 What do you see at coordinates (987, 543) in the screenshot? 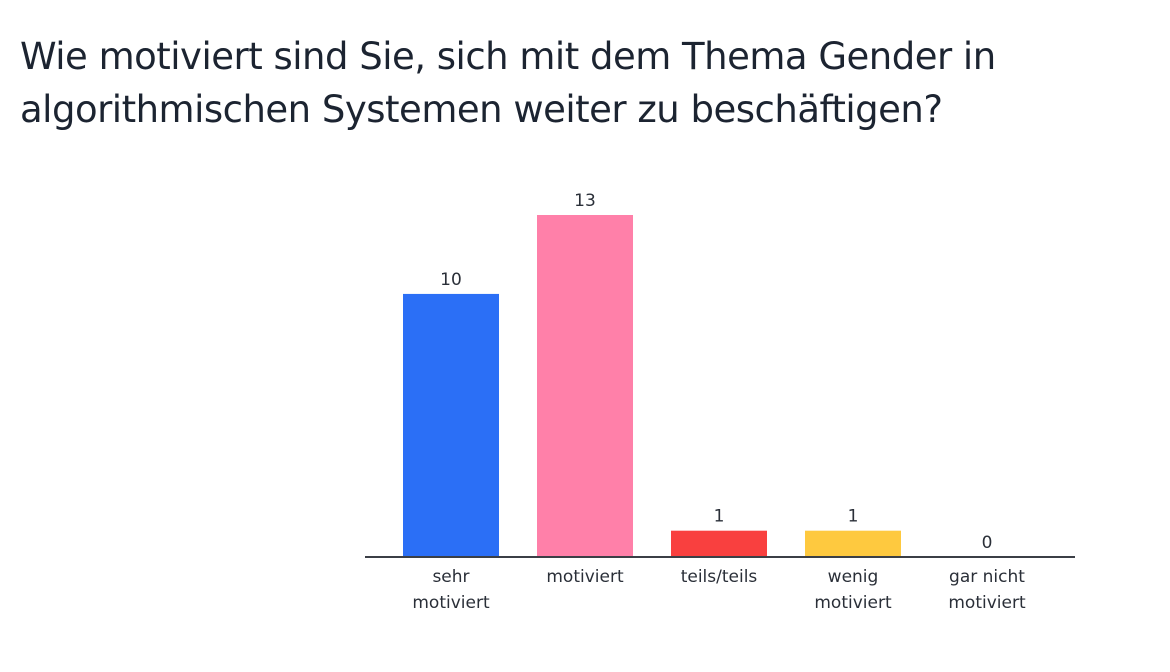
I see `value-label-4: 0` at bounding box center [987, 543].